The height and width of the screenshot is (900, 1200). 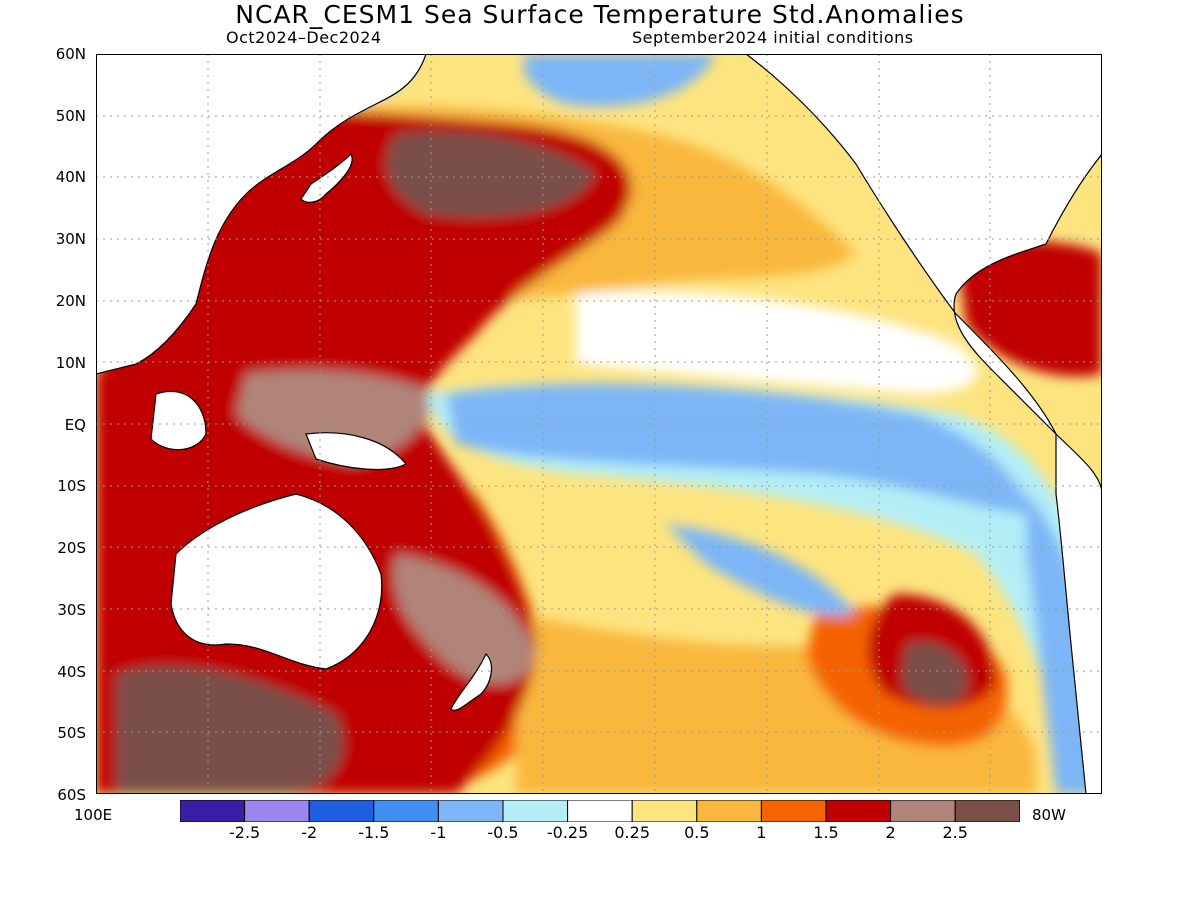 I want to click on lat-label-10n: 10N, so click(x=70, y=363).